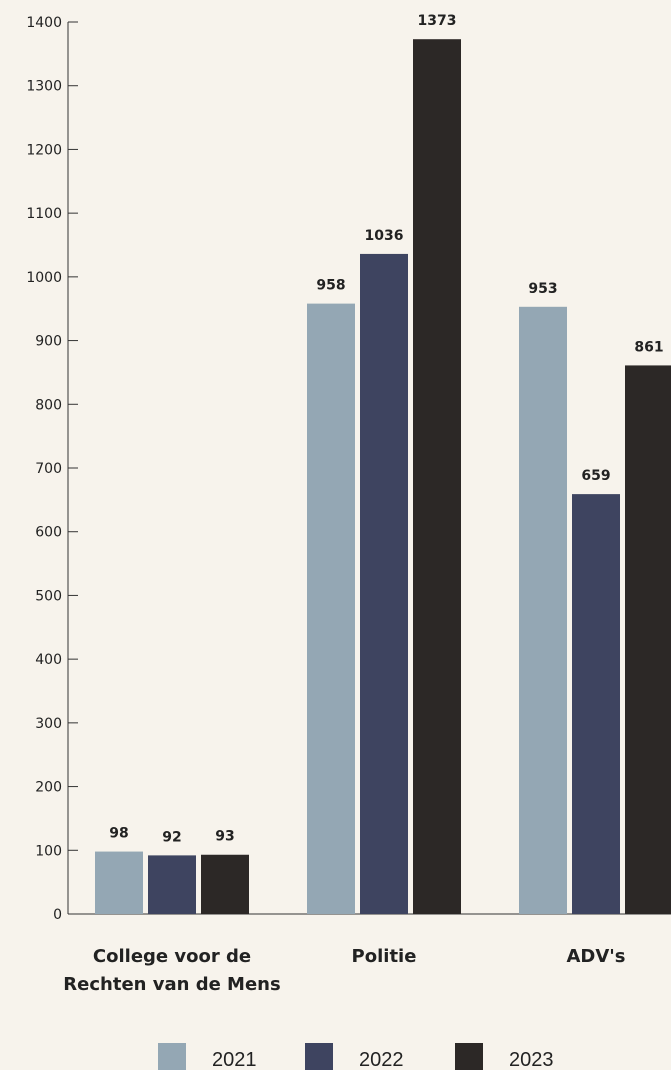 The height and width of the screenshot is (1070, 671). Describe the element at coordinates (118, 834) in the screenshot. I see `data-label: 98` at that location.